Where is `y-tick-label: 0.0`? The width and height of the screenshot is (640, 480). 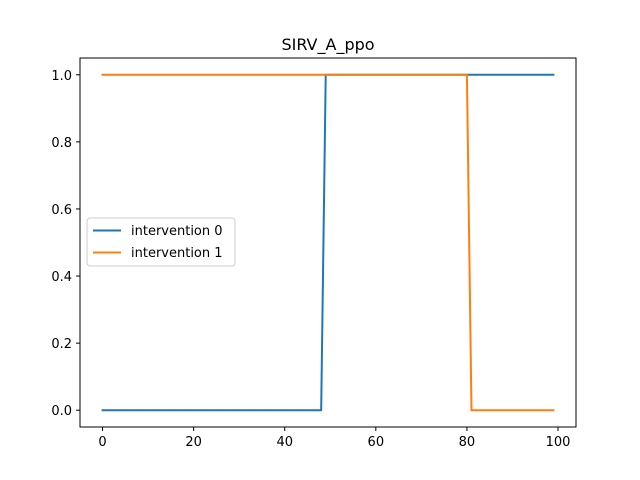 y-tick-label: 0.0 is located at coordinates (61, 411).